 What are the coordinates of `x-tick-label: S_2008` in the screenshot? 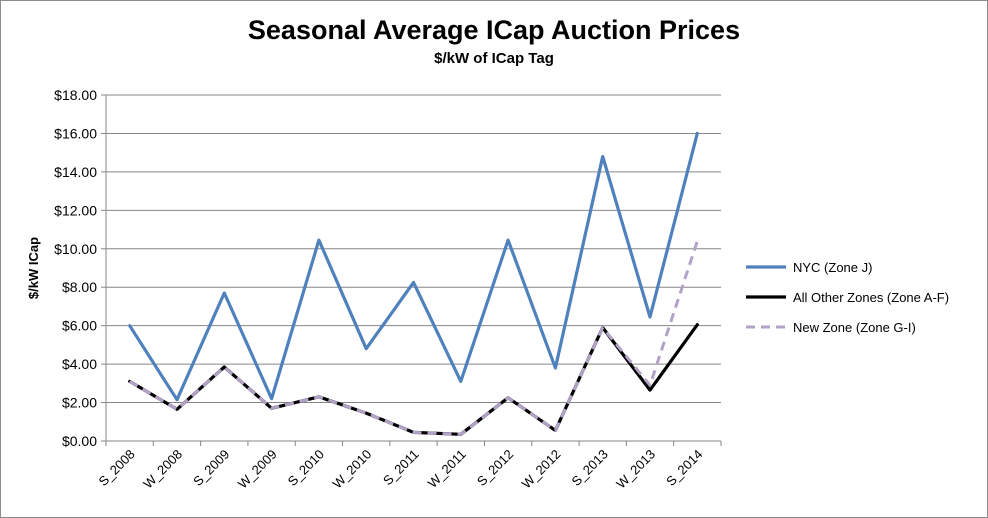 It's located at (116, 468).